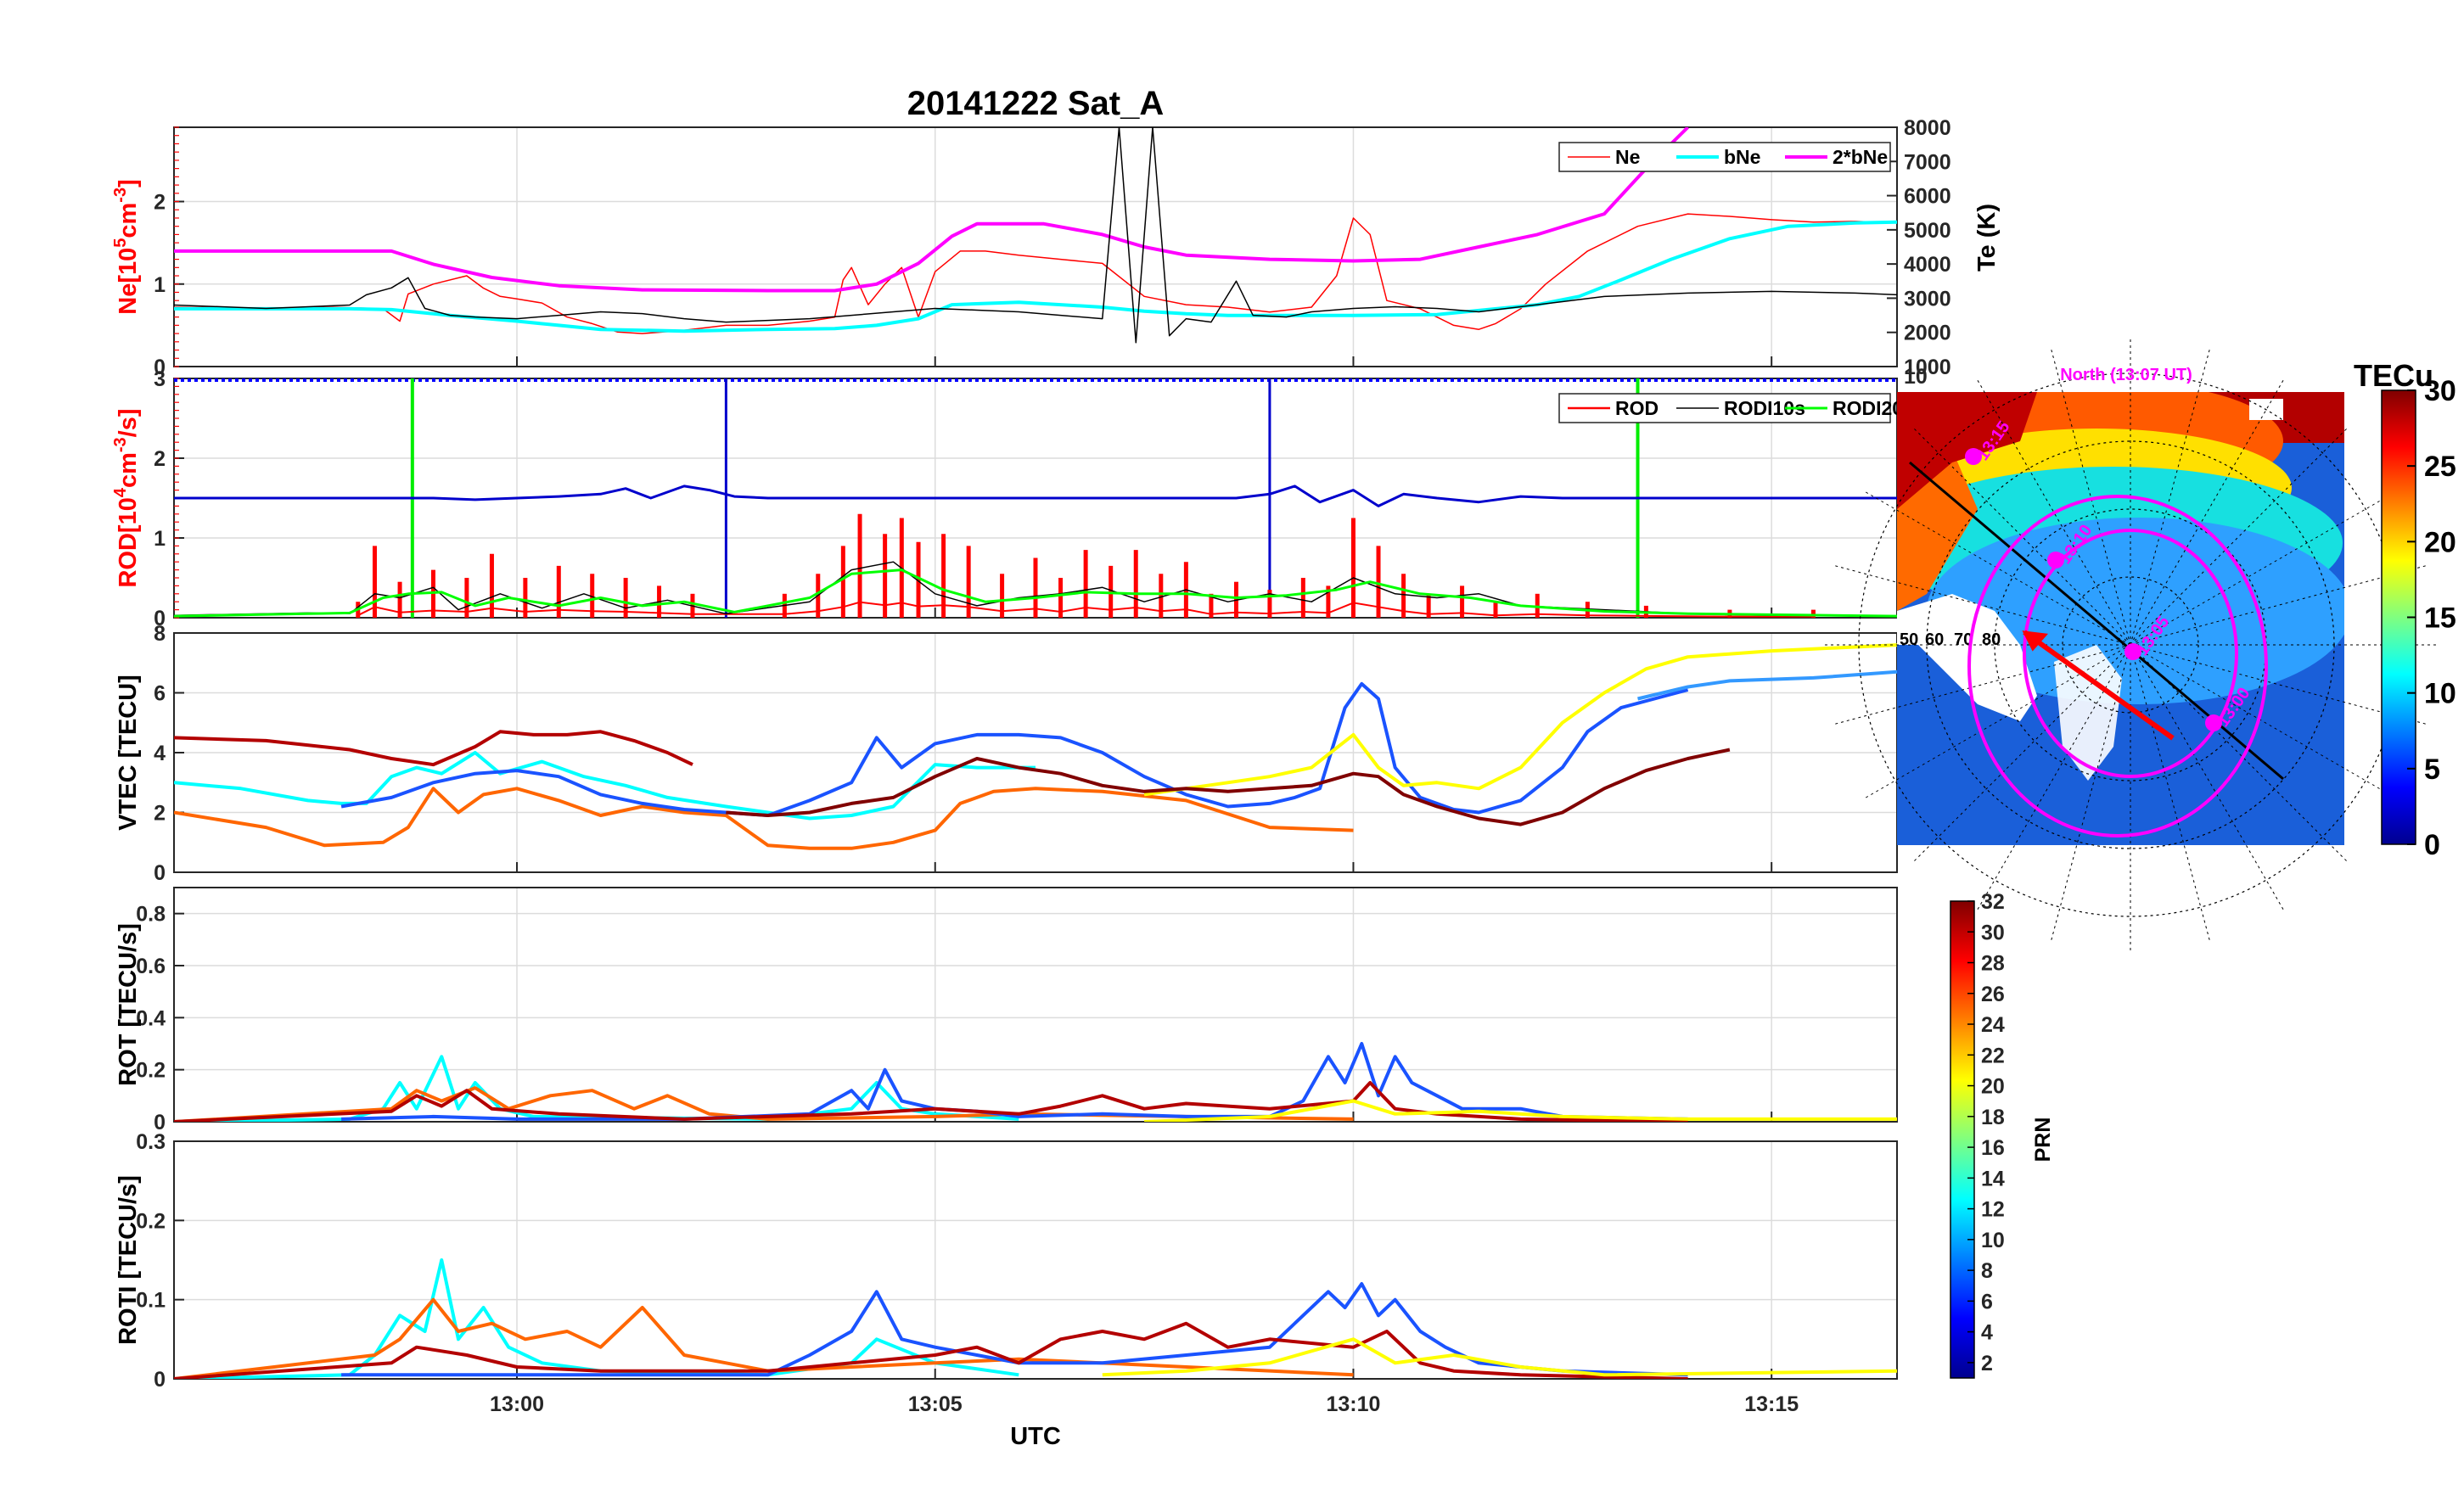 The image size is (2464, 1490). I want to click on vtec-panel: 0 2 4 6 8 VTEC [TECU], so click(1006, 753).